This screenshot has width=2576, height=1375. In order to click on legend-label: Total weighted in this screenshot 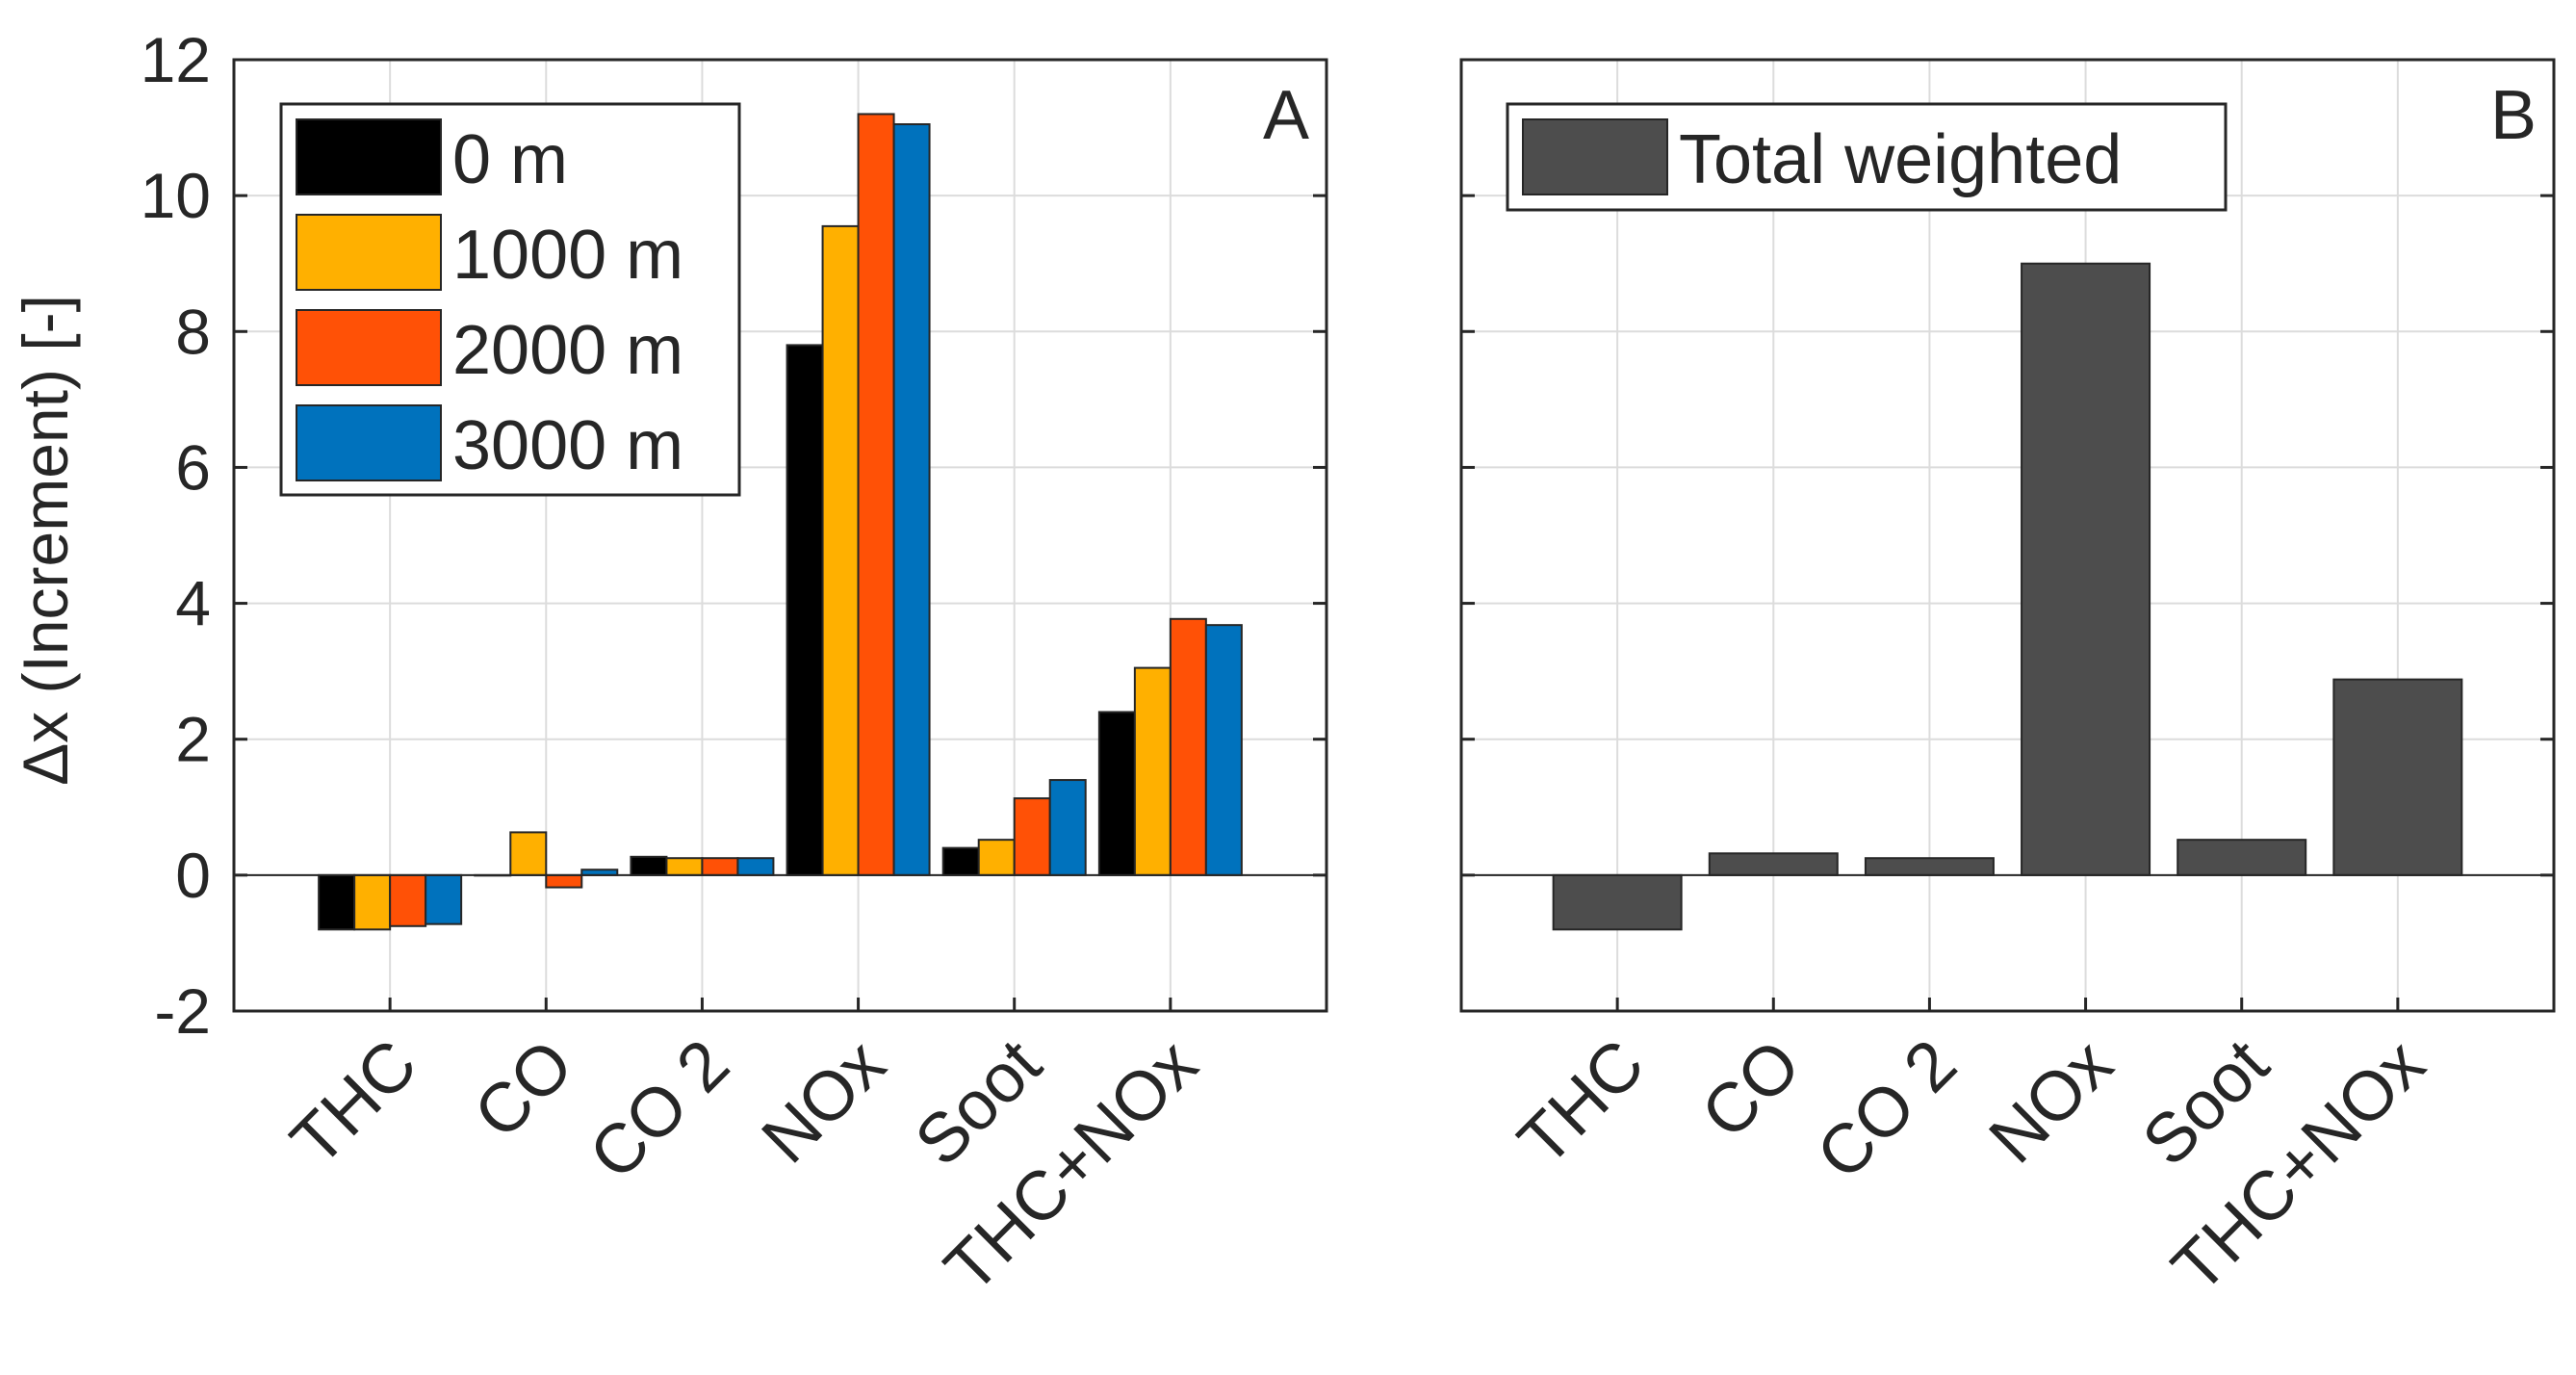, I will do `click(1900, 159)`.